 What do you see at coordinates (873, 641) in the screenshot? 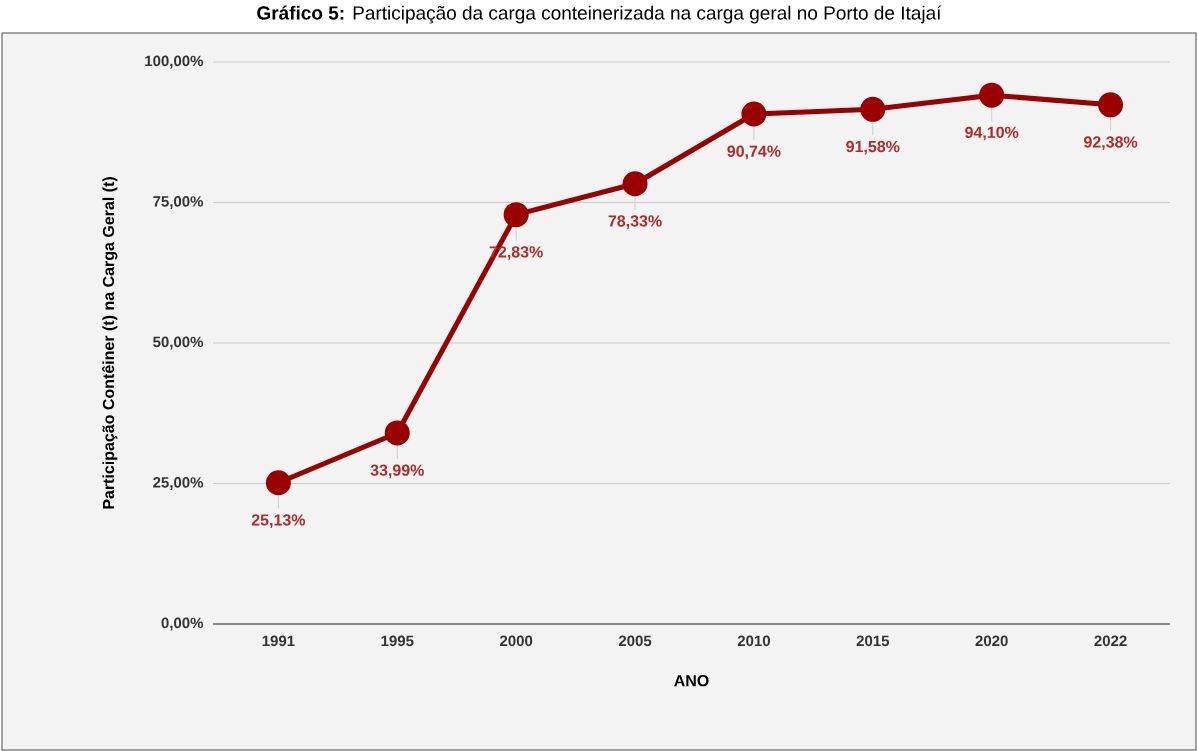
I see `x-tick-label: 2015` at bounding box center [873, 641].